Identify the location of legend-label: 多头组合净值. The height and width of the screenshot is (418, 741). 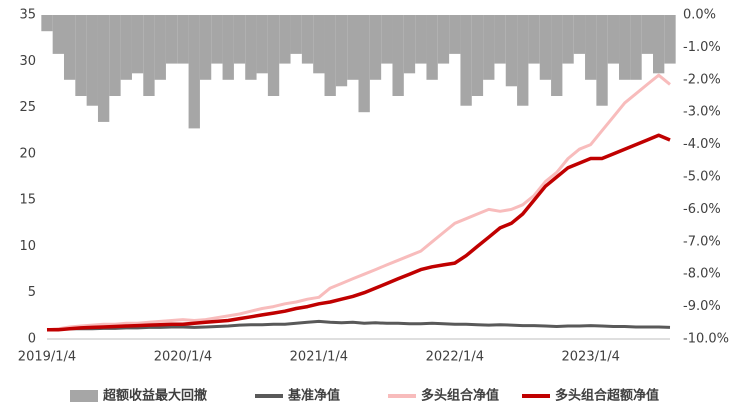
(460, 396).